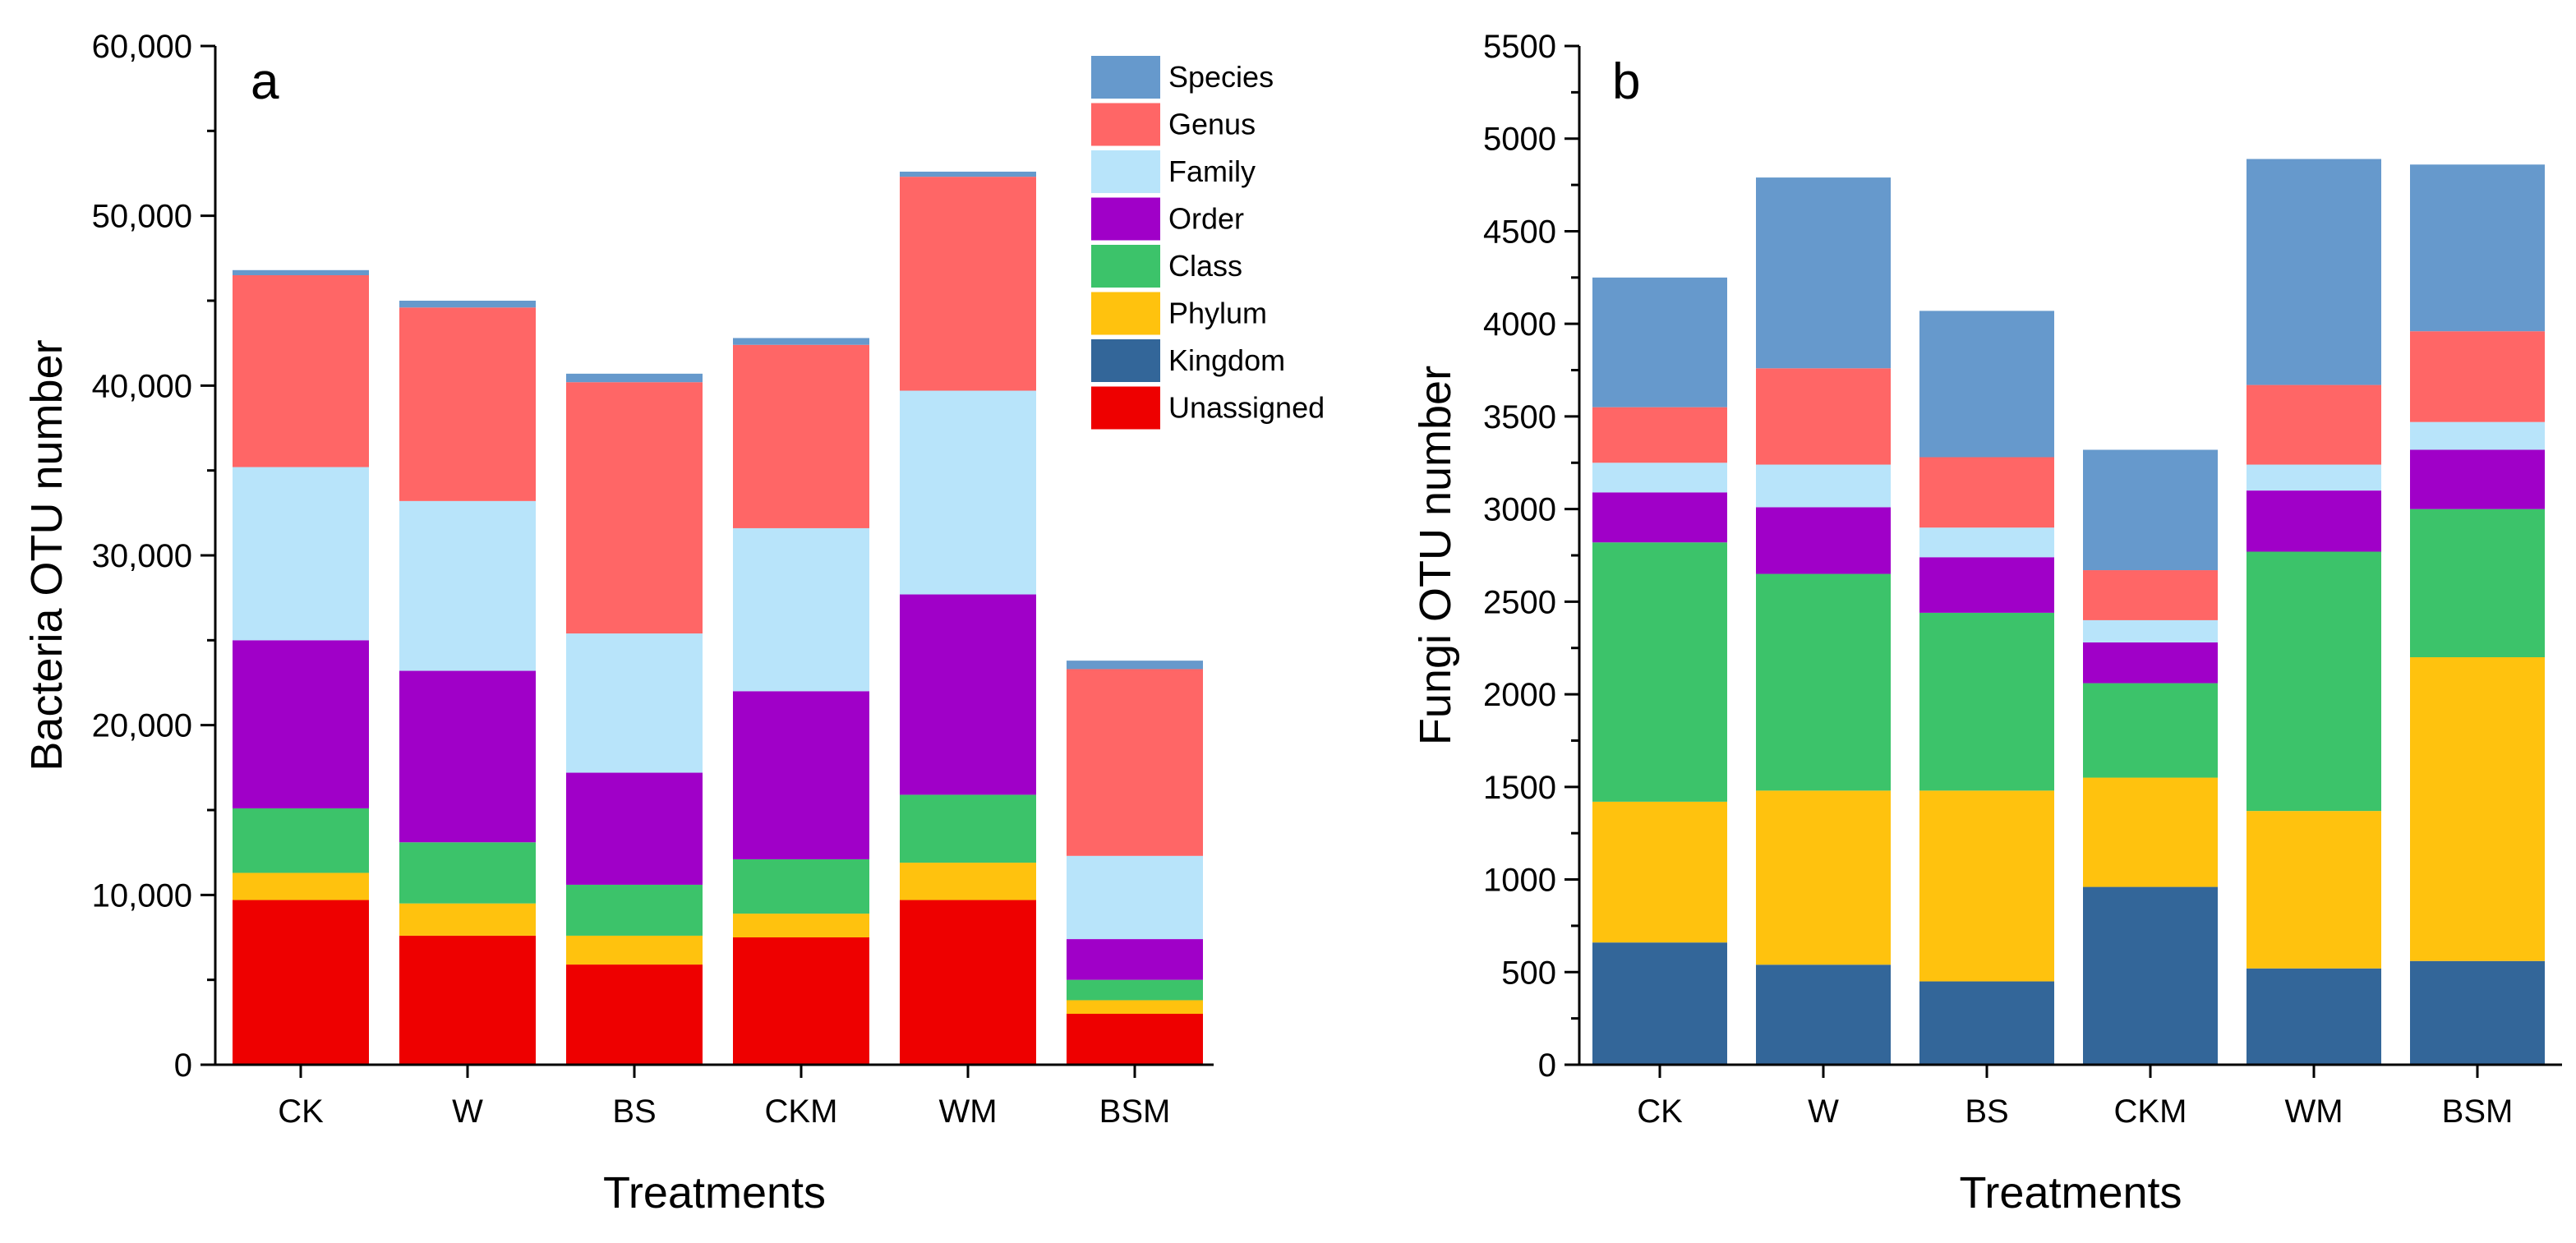 This screenshot has width=2576, height=1243. What do you see at coordinates (968, 174) in the screenshot?
I see `panel-a-bar-wm-species` at bounding box center [968, 174].